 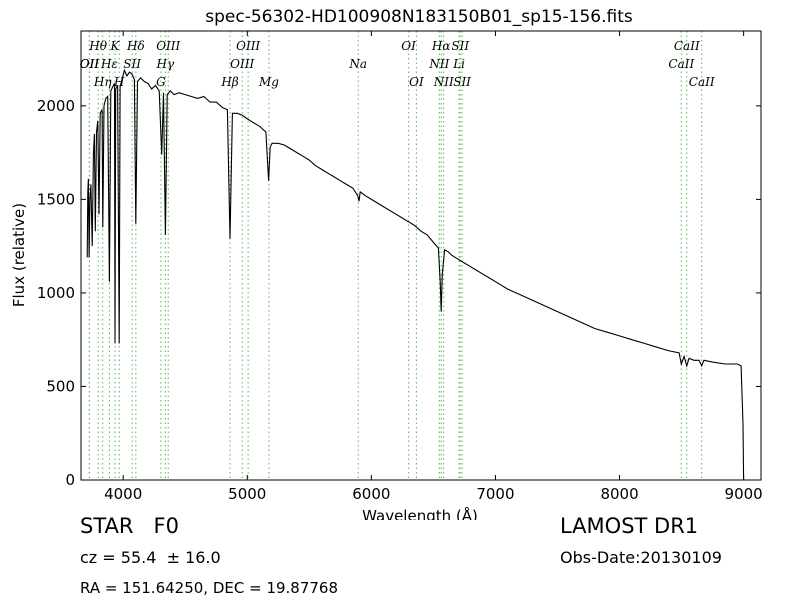 What do you see at coordinates (462, 82) in the screenshot?
I see `line-label-24: SII` at bounding box center [462, 82].